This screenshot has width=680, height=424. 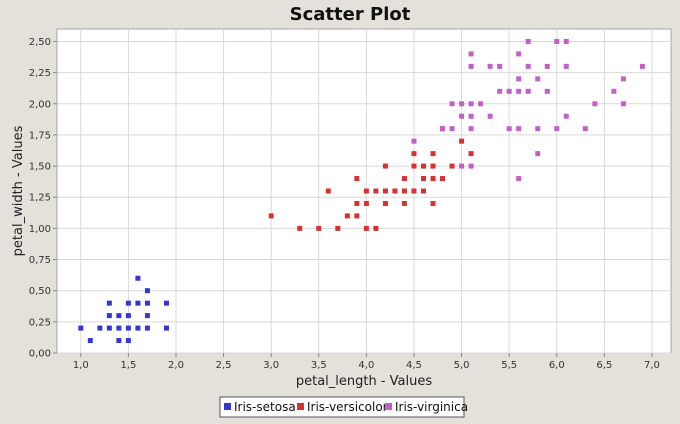 I want to click on y-tick-label: 0,75, so click(x=40, y=260).